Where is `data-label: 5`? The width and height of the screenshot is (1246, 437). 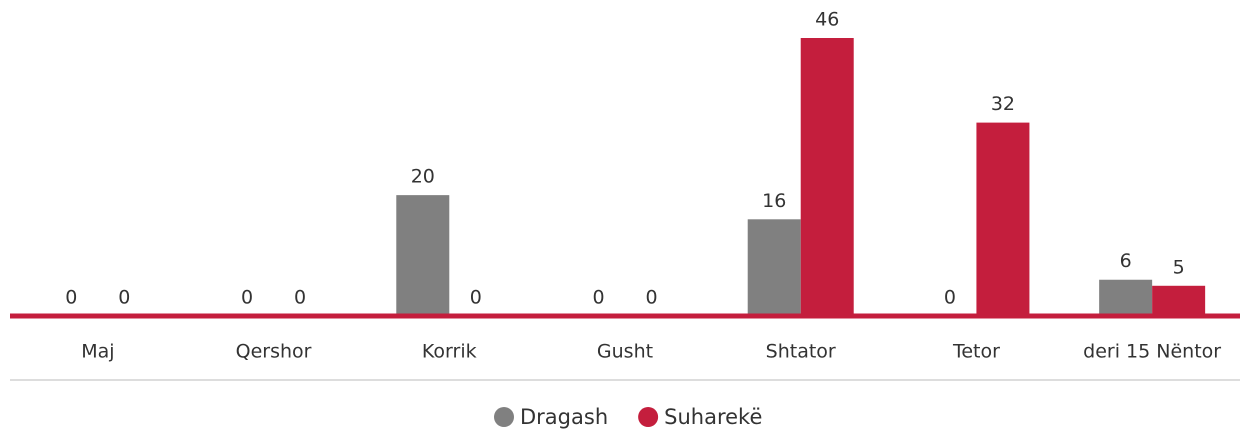
data-label: 5 is located at coordinates (1179, 267).